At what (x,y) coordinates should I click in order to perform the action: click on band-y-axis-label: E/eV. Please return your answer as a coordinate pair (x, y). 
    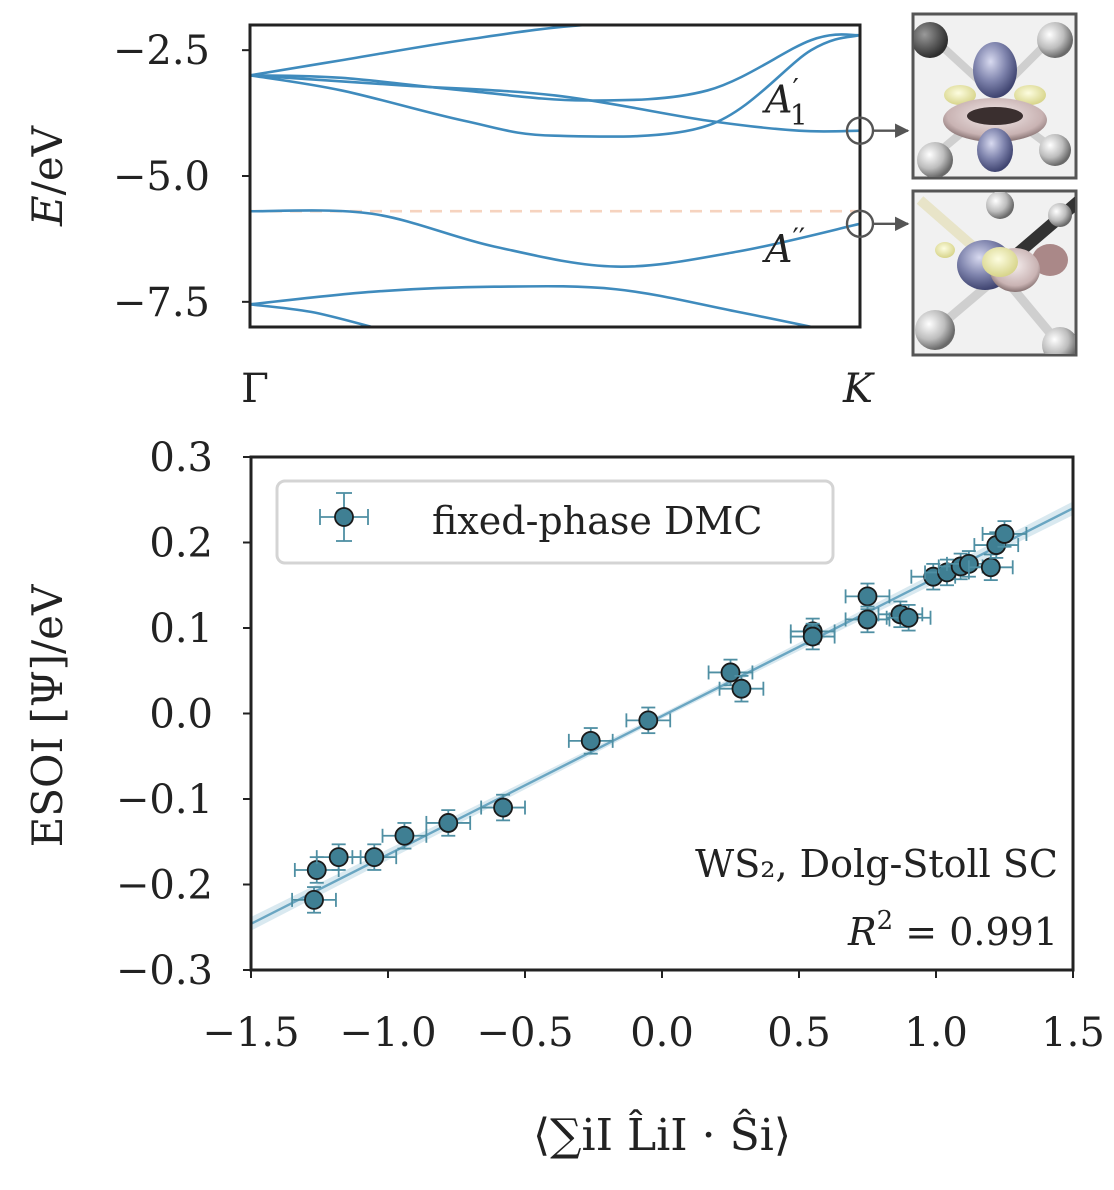
    Looking at the image, I should click on (47, 176).